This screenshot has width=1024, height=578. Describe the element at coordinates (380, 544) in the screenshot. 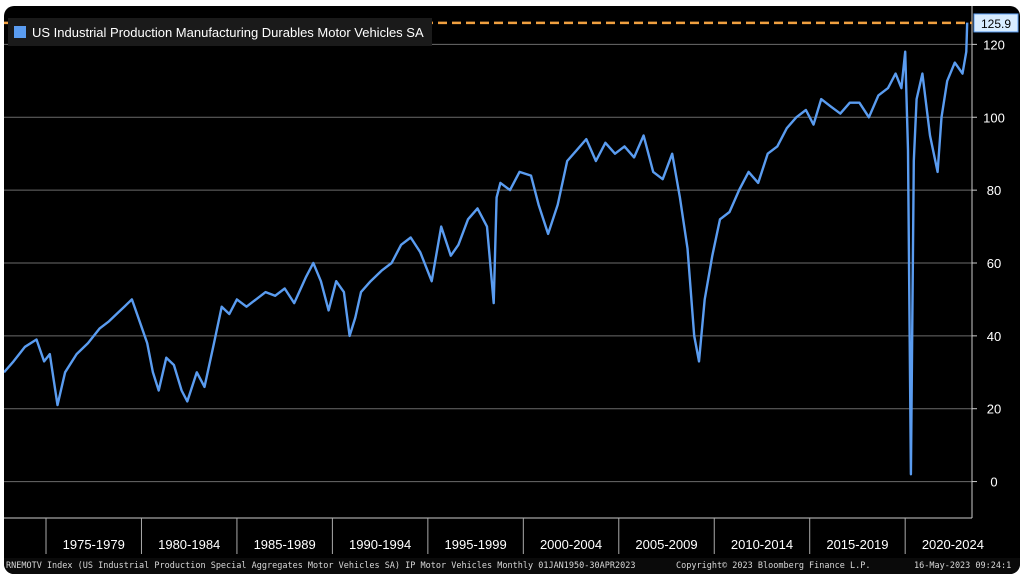

I see `xtick-label-1990-1994: 1990-1994` at that location.